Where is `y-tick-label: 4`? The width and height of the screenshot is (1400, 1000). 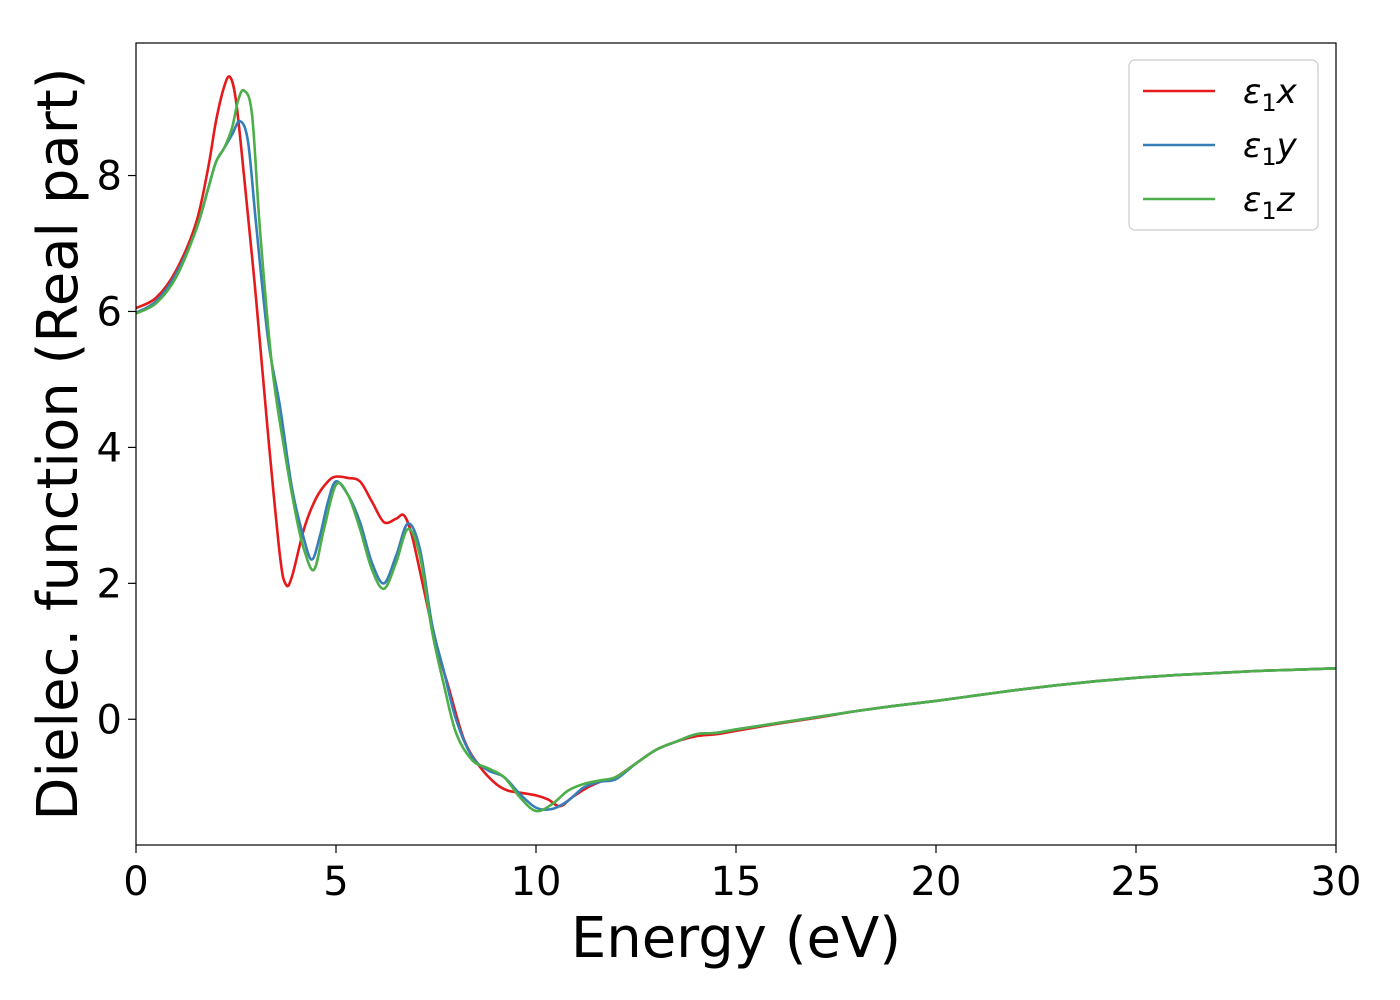
y-tick-label: 4 is located at coordinates (109, 448).